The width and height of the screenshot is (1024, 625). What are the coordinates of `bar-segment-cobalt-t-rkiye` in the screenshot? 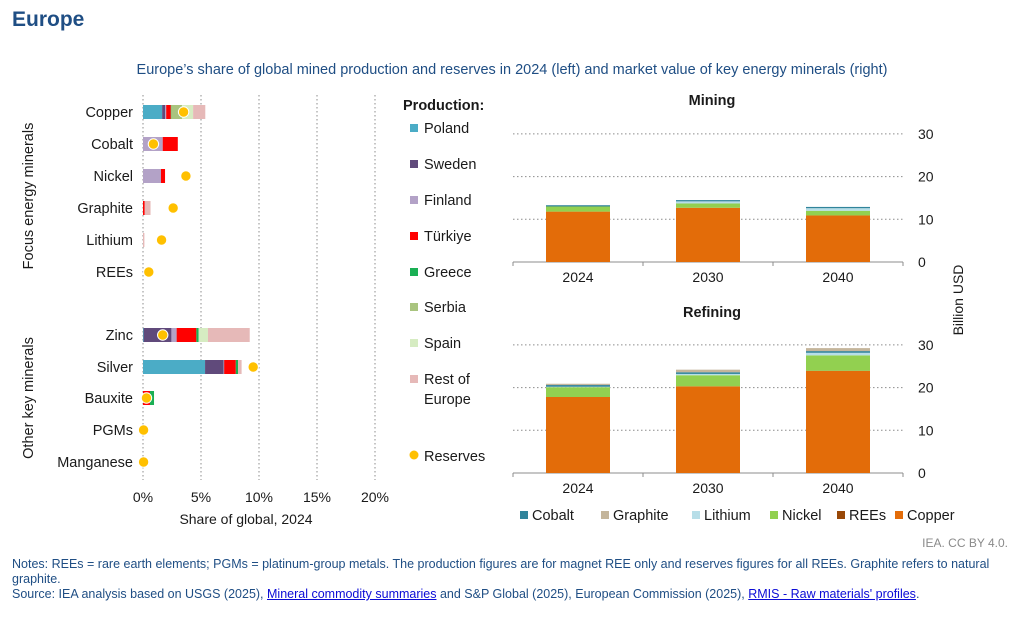 It's located at (170, 144).